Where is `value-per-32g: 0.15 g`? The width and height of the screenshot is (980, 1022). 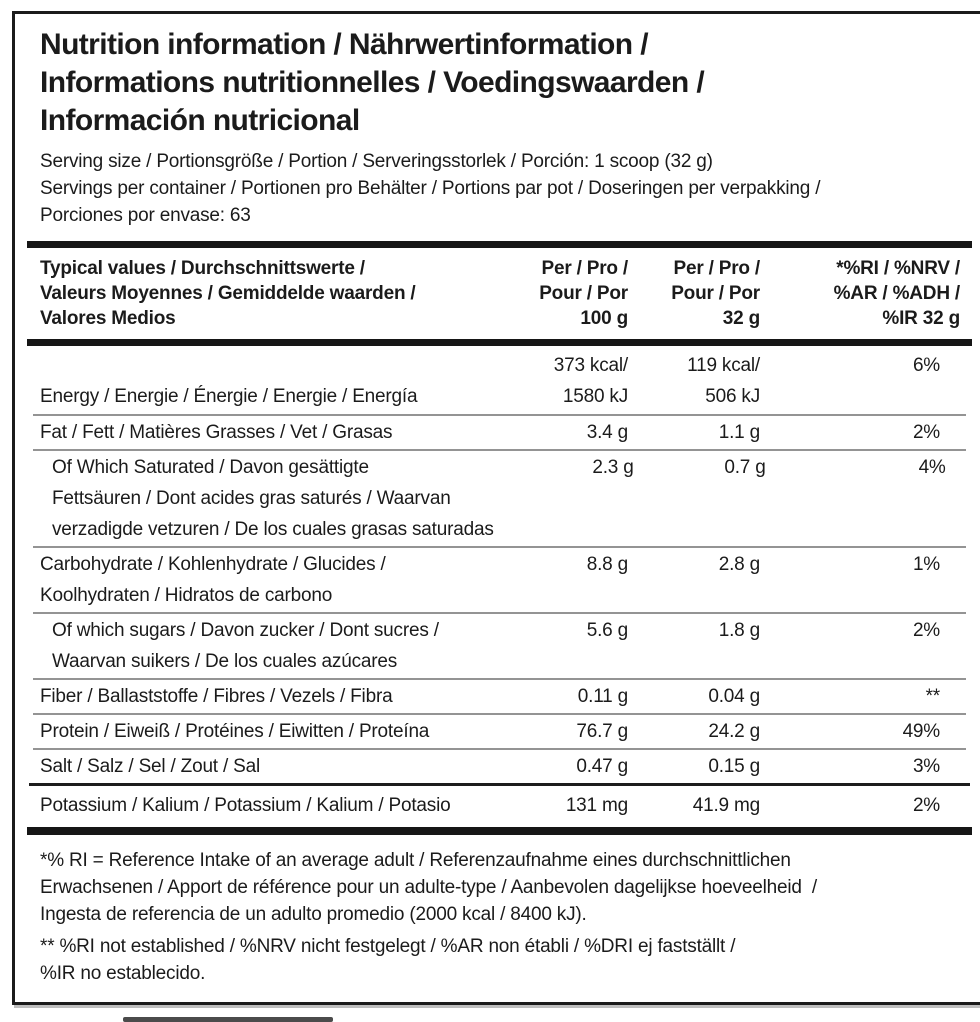
value-per-32g: 0.15 g is located at coordinates (734, 766).